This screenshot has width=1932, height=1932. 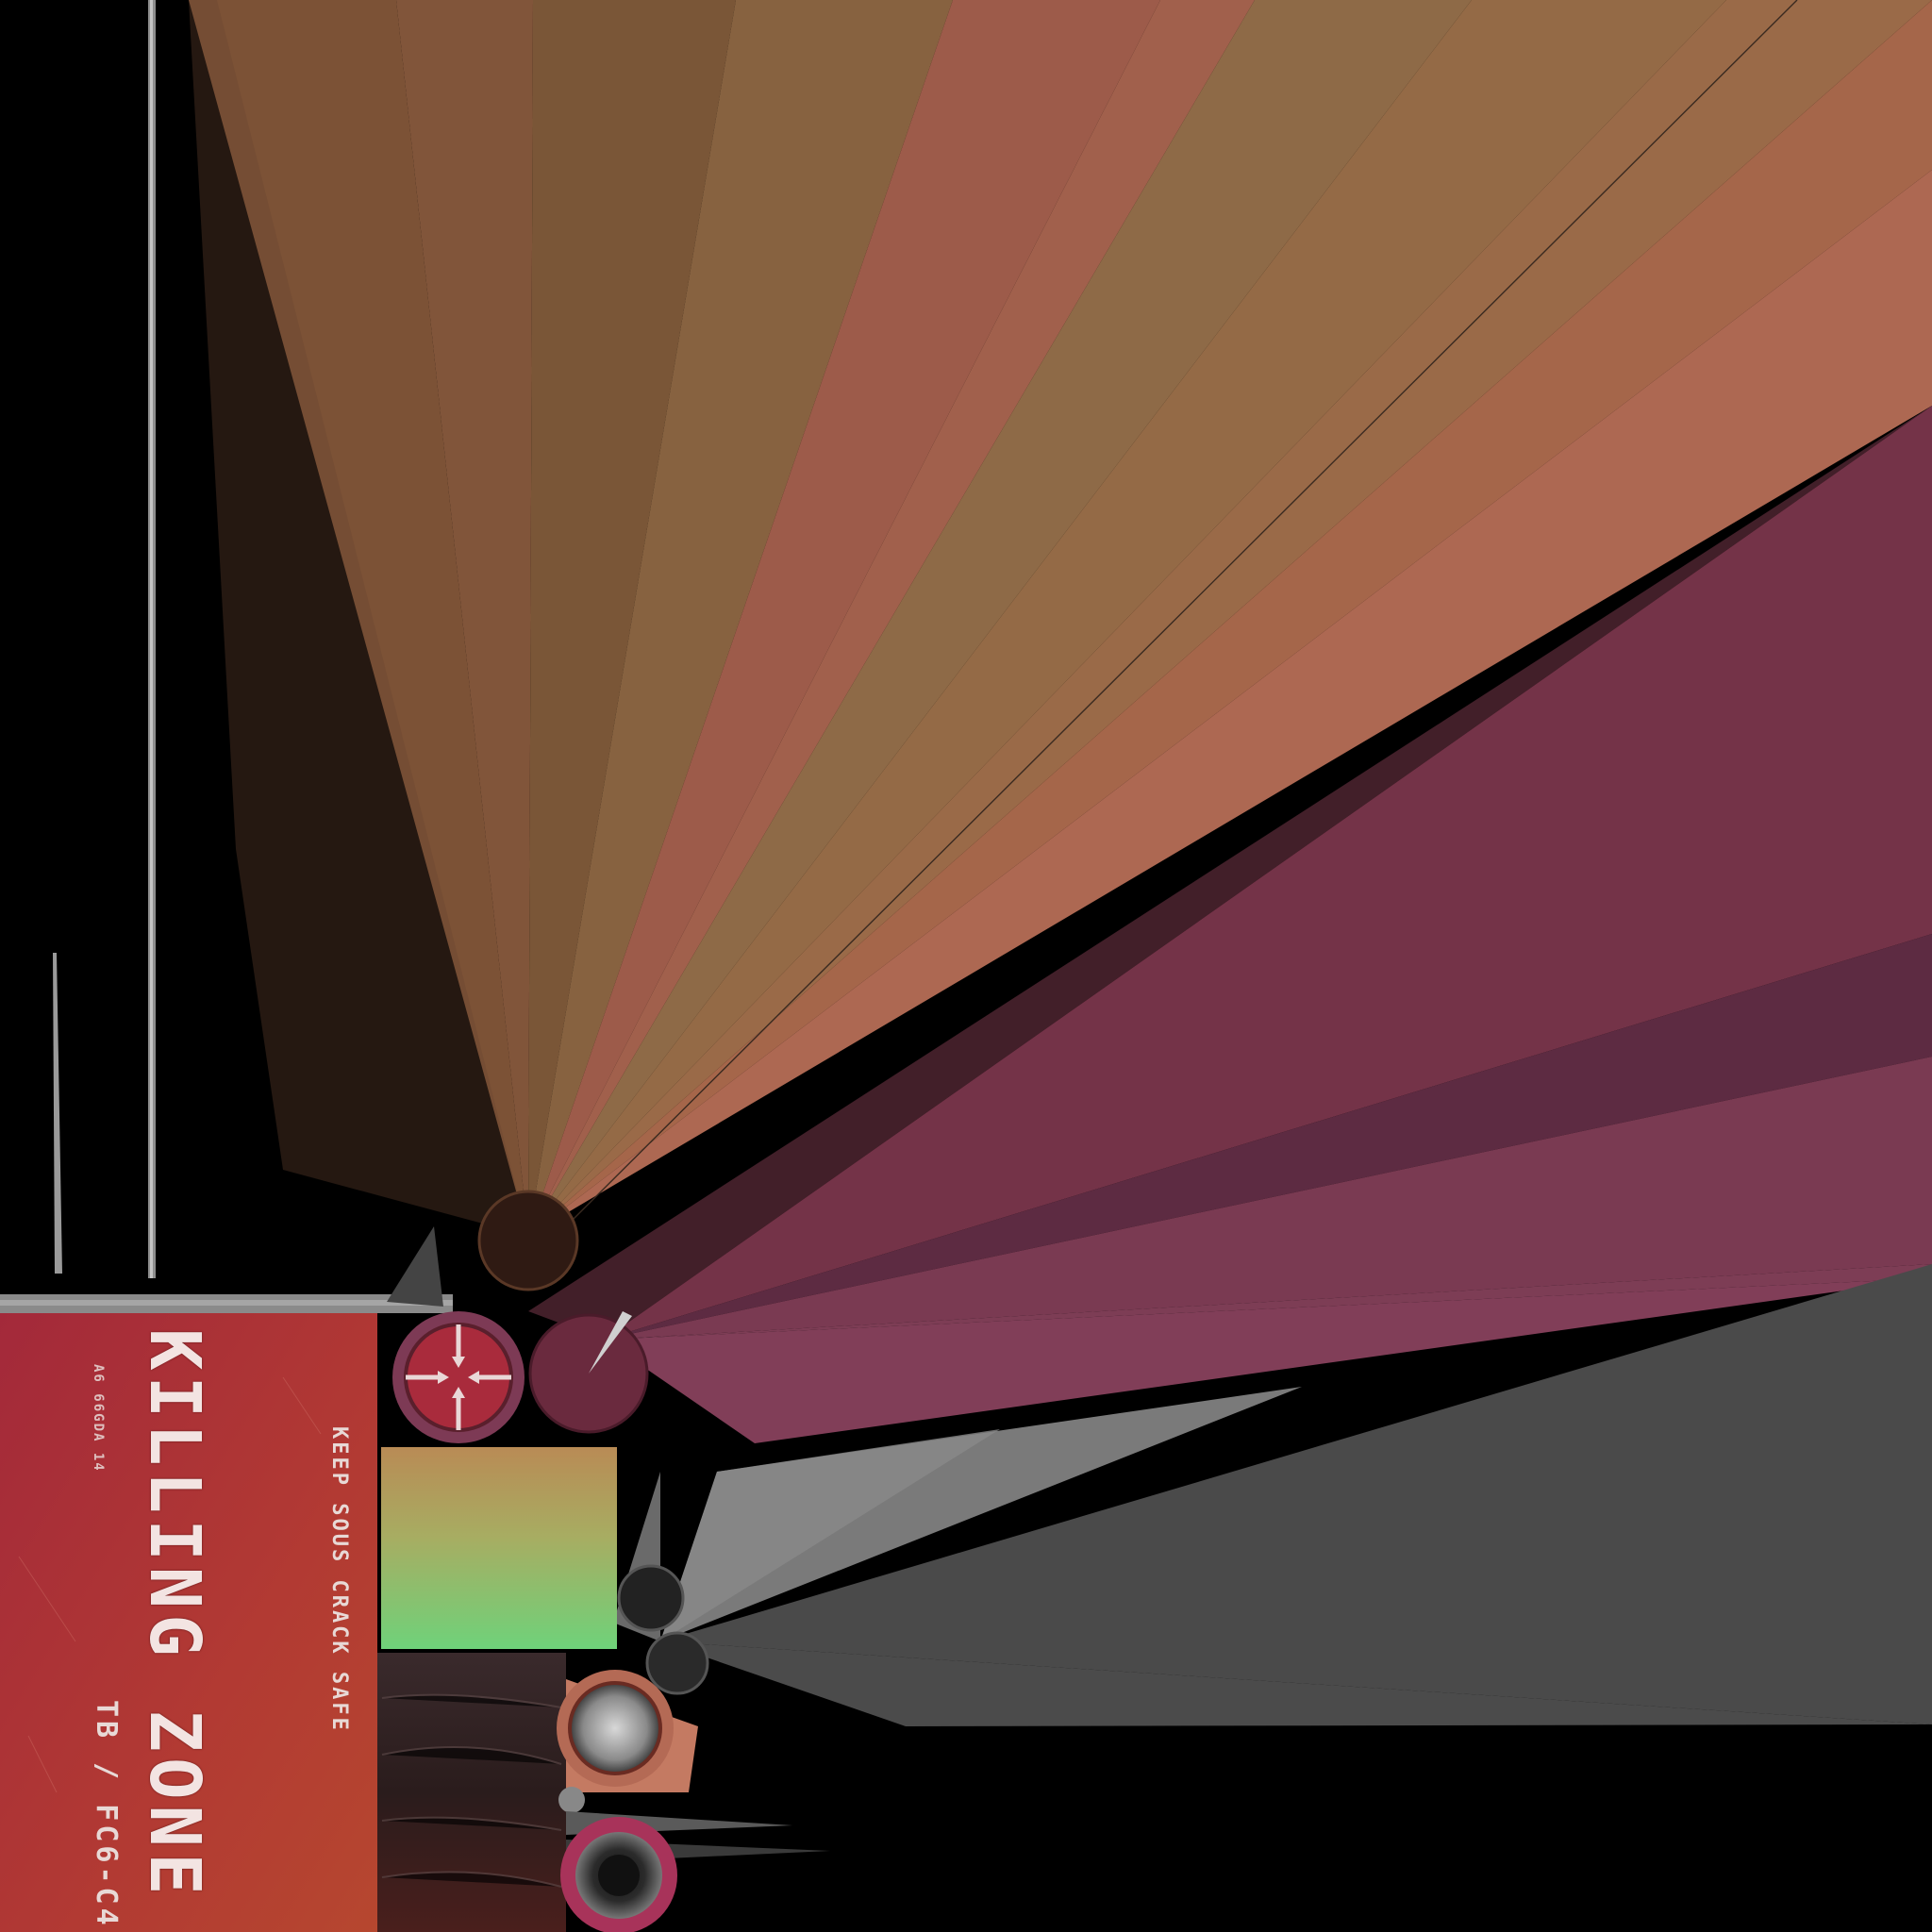 What do you see at coordinates (98, 1419) in the screenshot?
I see `sticker-code: A6 66GDA 14` at bounding box center [98, 1419].